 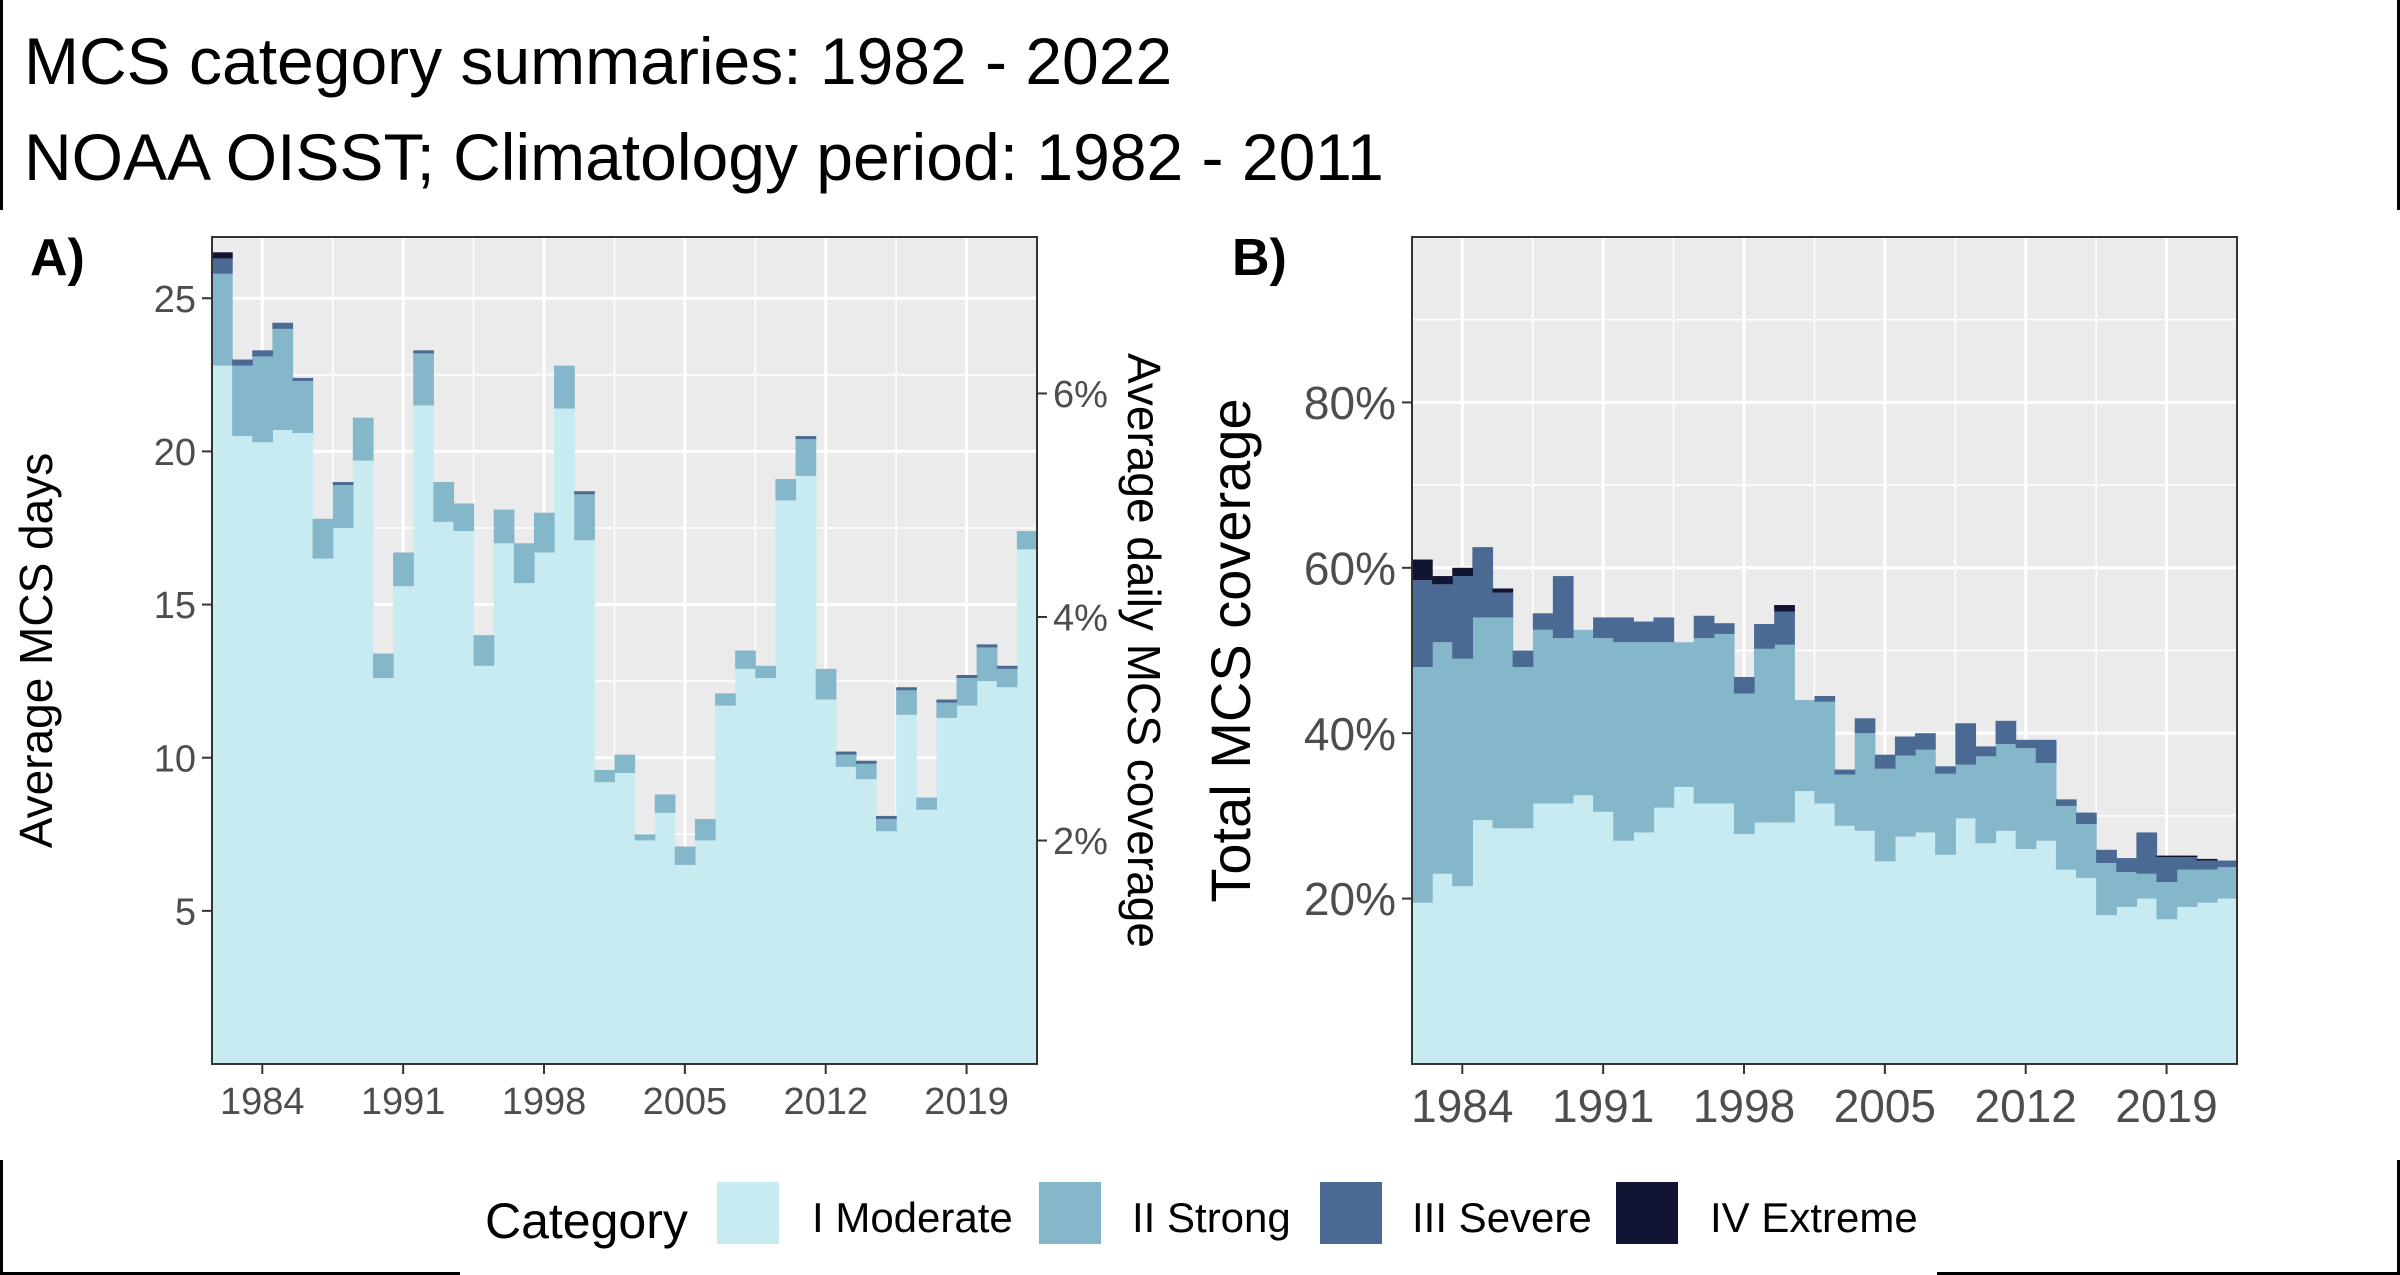 I want to click on panel-a-bar-moderate-2020, so click(x=987, y=872).